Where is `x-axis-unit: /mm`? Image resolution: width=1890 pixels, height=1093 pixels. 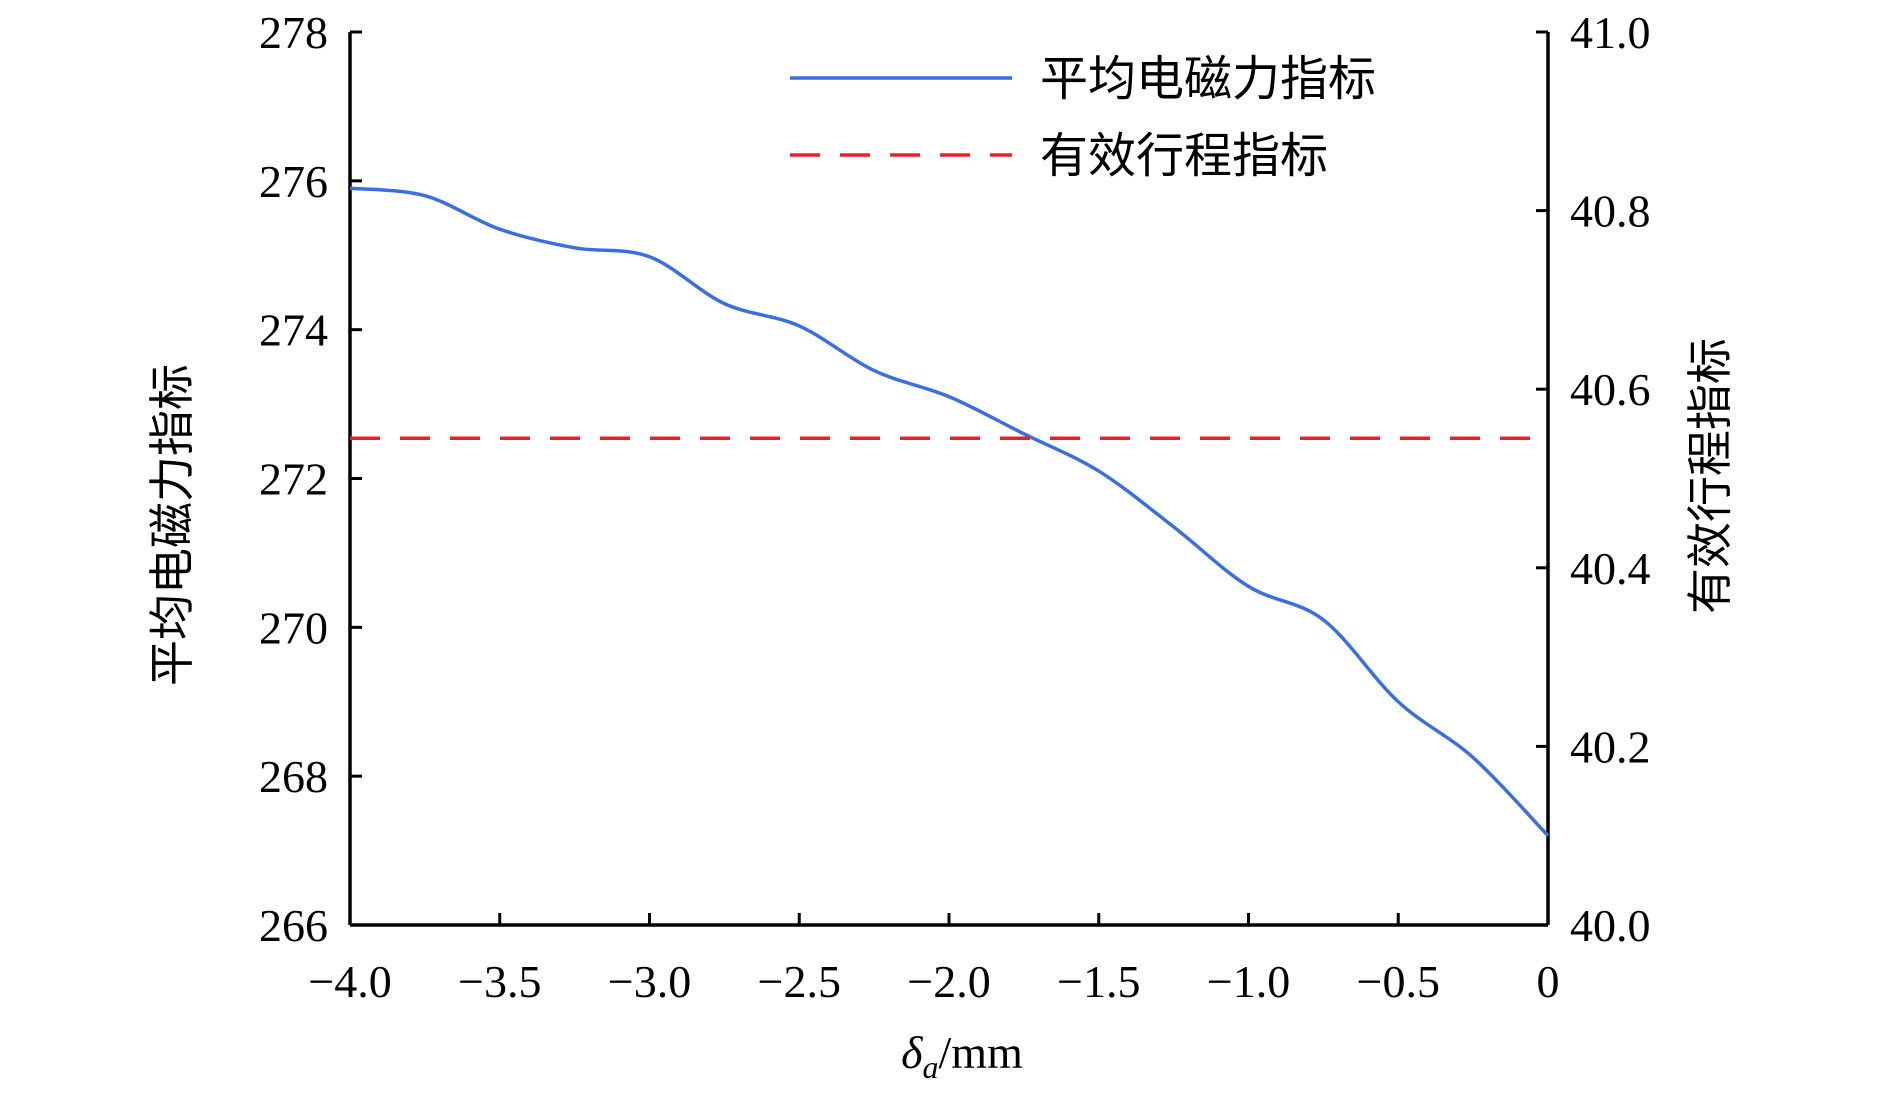 x-axis-unit: /mm is located at coordinates (981, 1052).